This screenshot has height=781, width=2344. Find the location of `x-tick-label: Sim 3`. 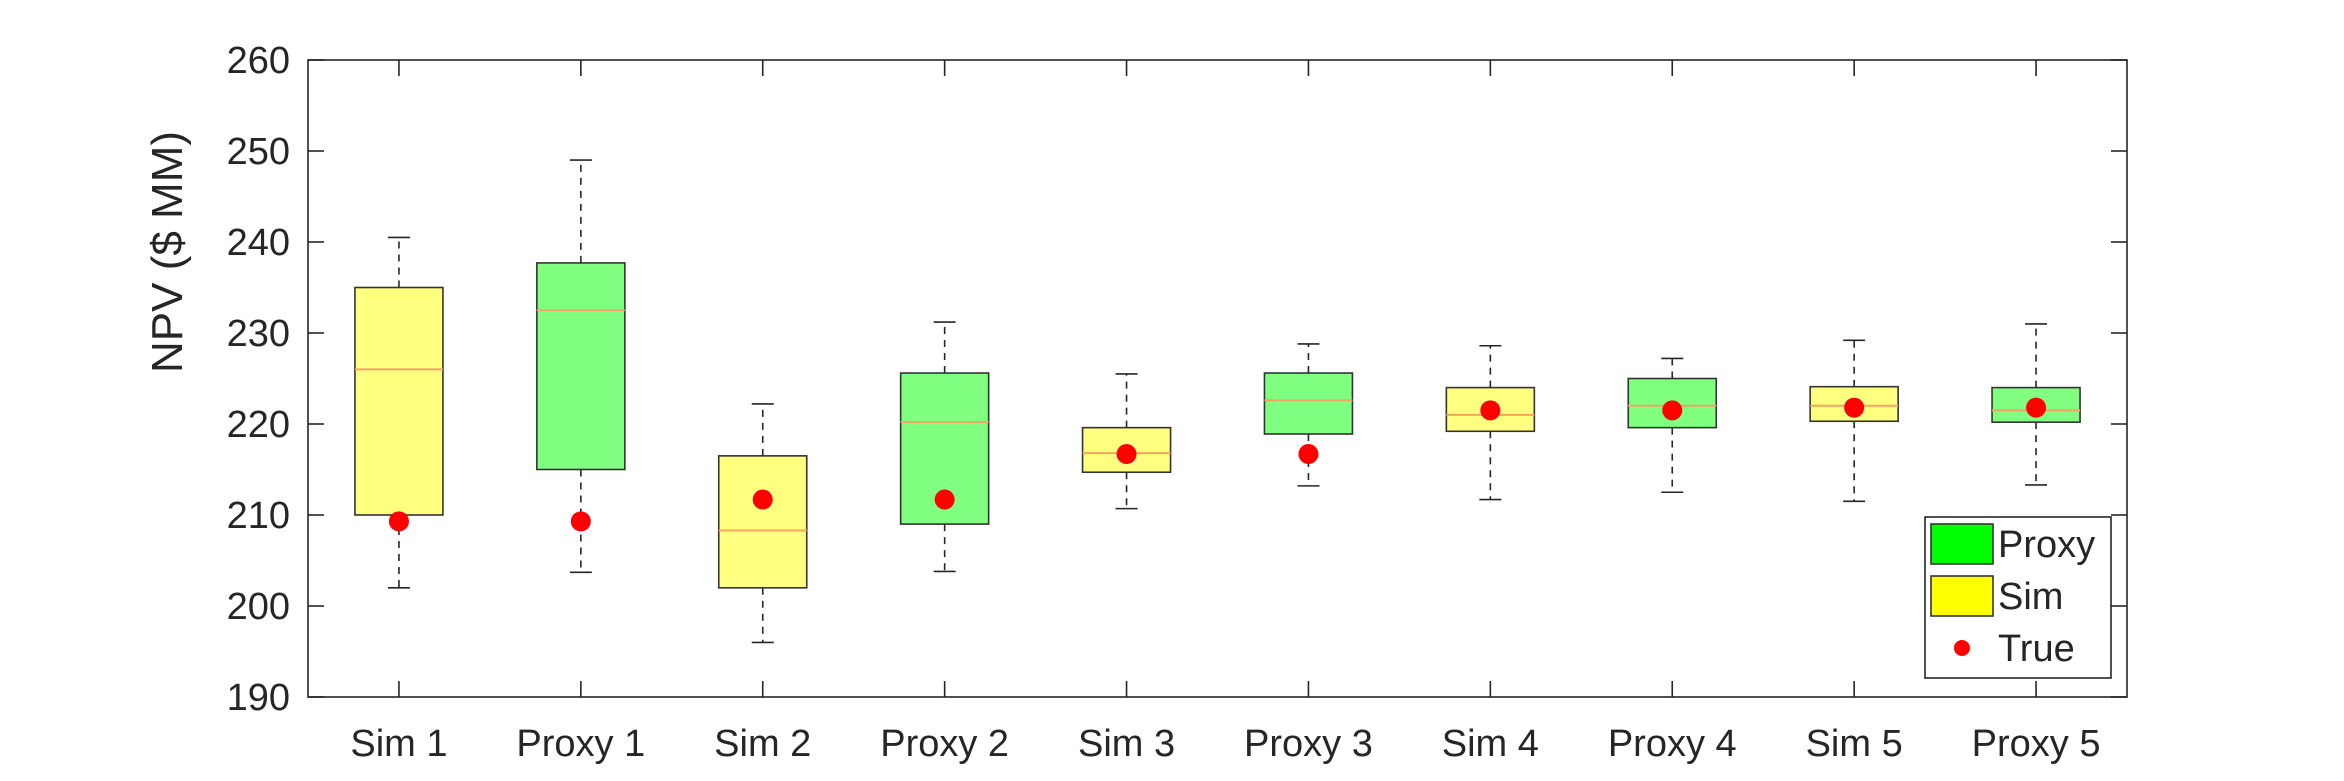

x-tick-label: Sim 3 is located at coordinates (1126, 744).